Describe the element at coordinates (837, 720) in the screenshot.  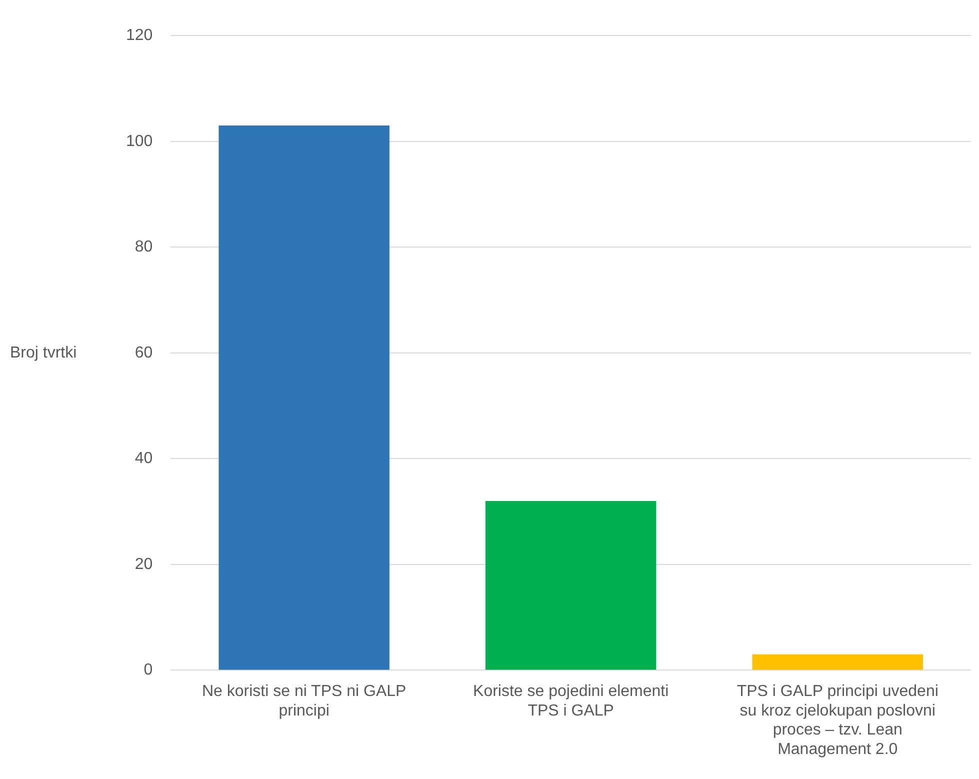
I see `x-tick-label: TPS i GALP principi uvedeni su kroz cjelokupan poslovni proces – tzv. Lean Management 2.0` at that location.